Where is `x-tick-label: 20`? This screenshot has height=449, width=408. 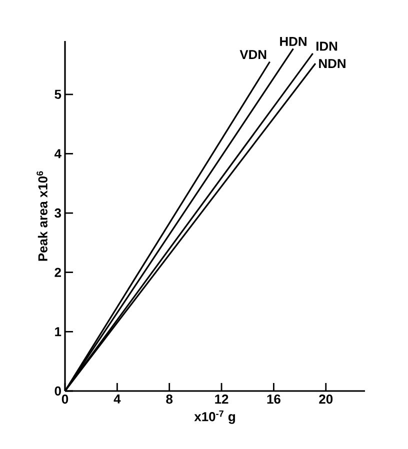
x-tick-label: 20 is located at coordinates (326, 399).